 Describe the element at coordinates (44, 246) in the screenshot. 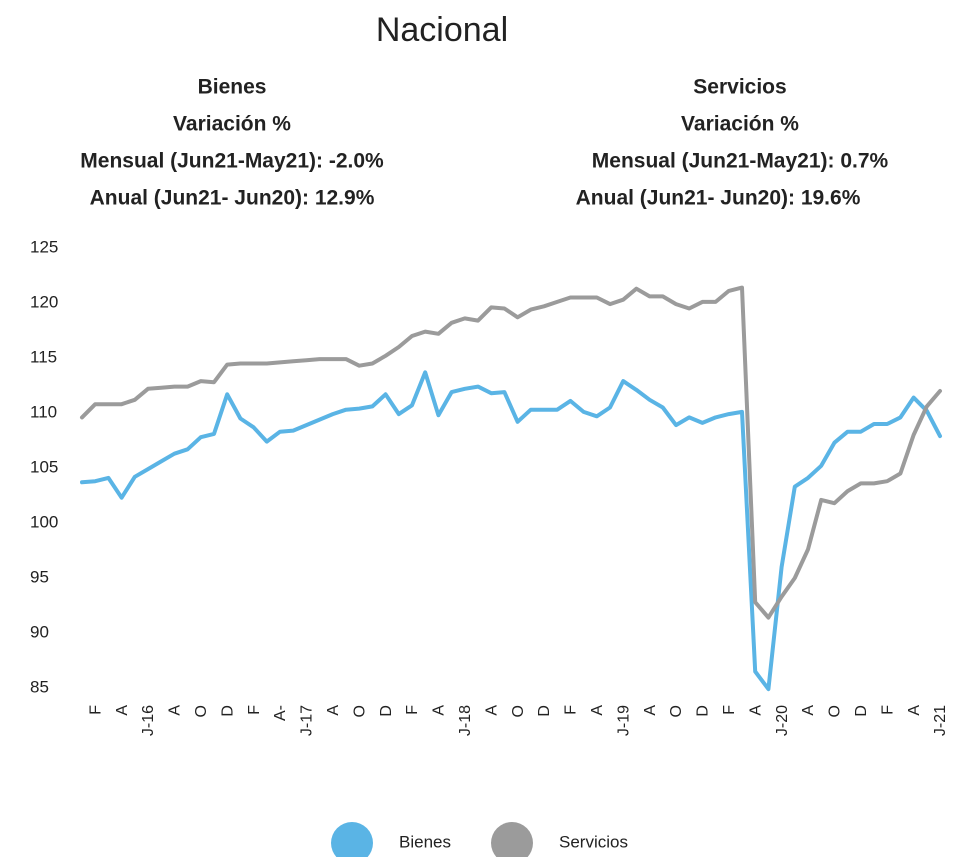

I see `y-tick-label: 125` at that location.